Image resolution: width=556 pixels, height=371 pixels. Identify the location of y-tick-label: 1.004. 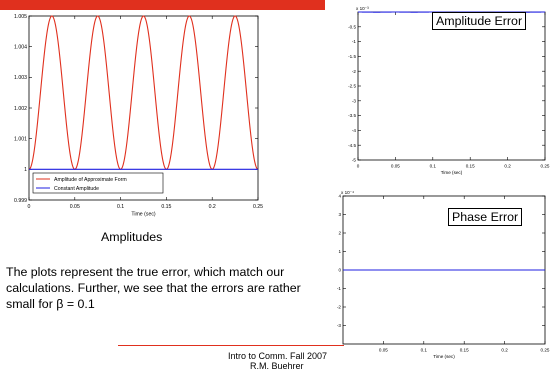
(20, 47).